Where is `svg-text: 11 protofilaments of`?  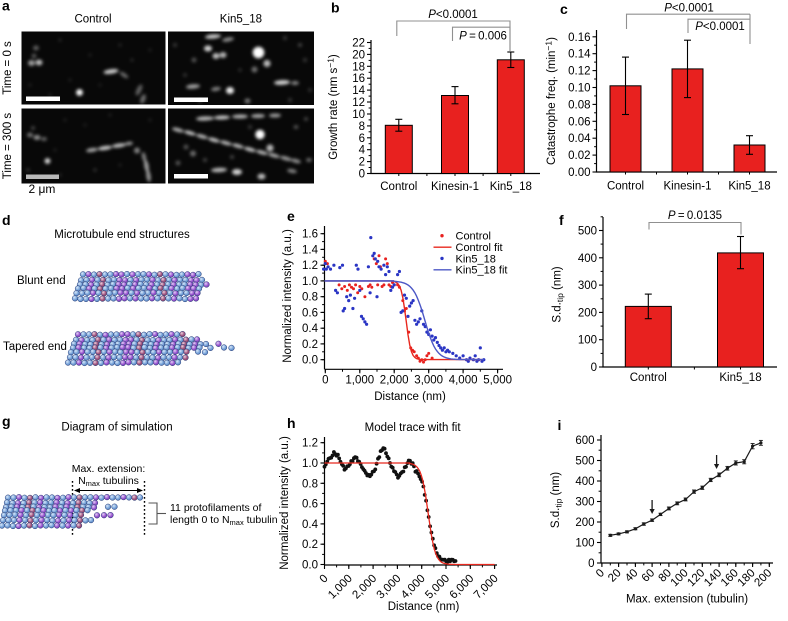 svg-text: 11 protofilaments of is located at coordinates (216, 508).